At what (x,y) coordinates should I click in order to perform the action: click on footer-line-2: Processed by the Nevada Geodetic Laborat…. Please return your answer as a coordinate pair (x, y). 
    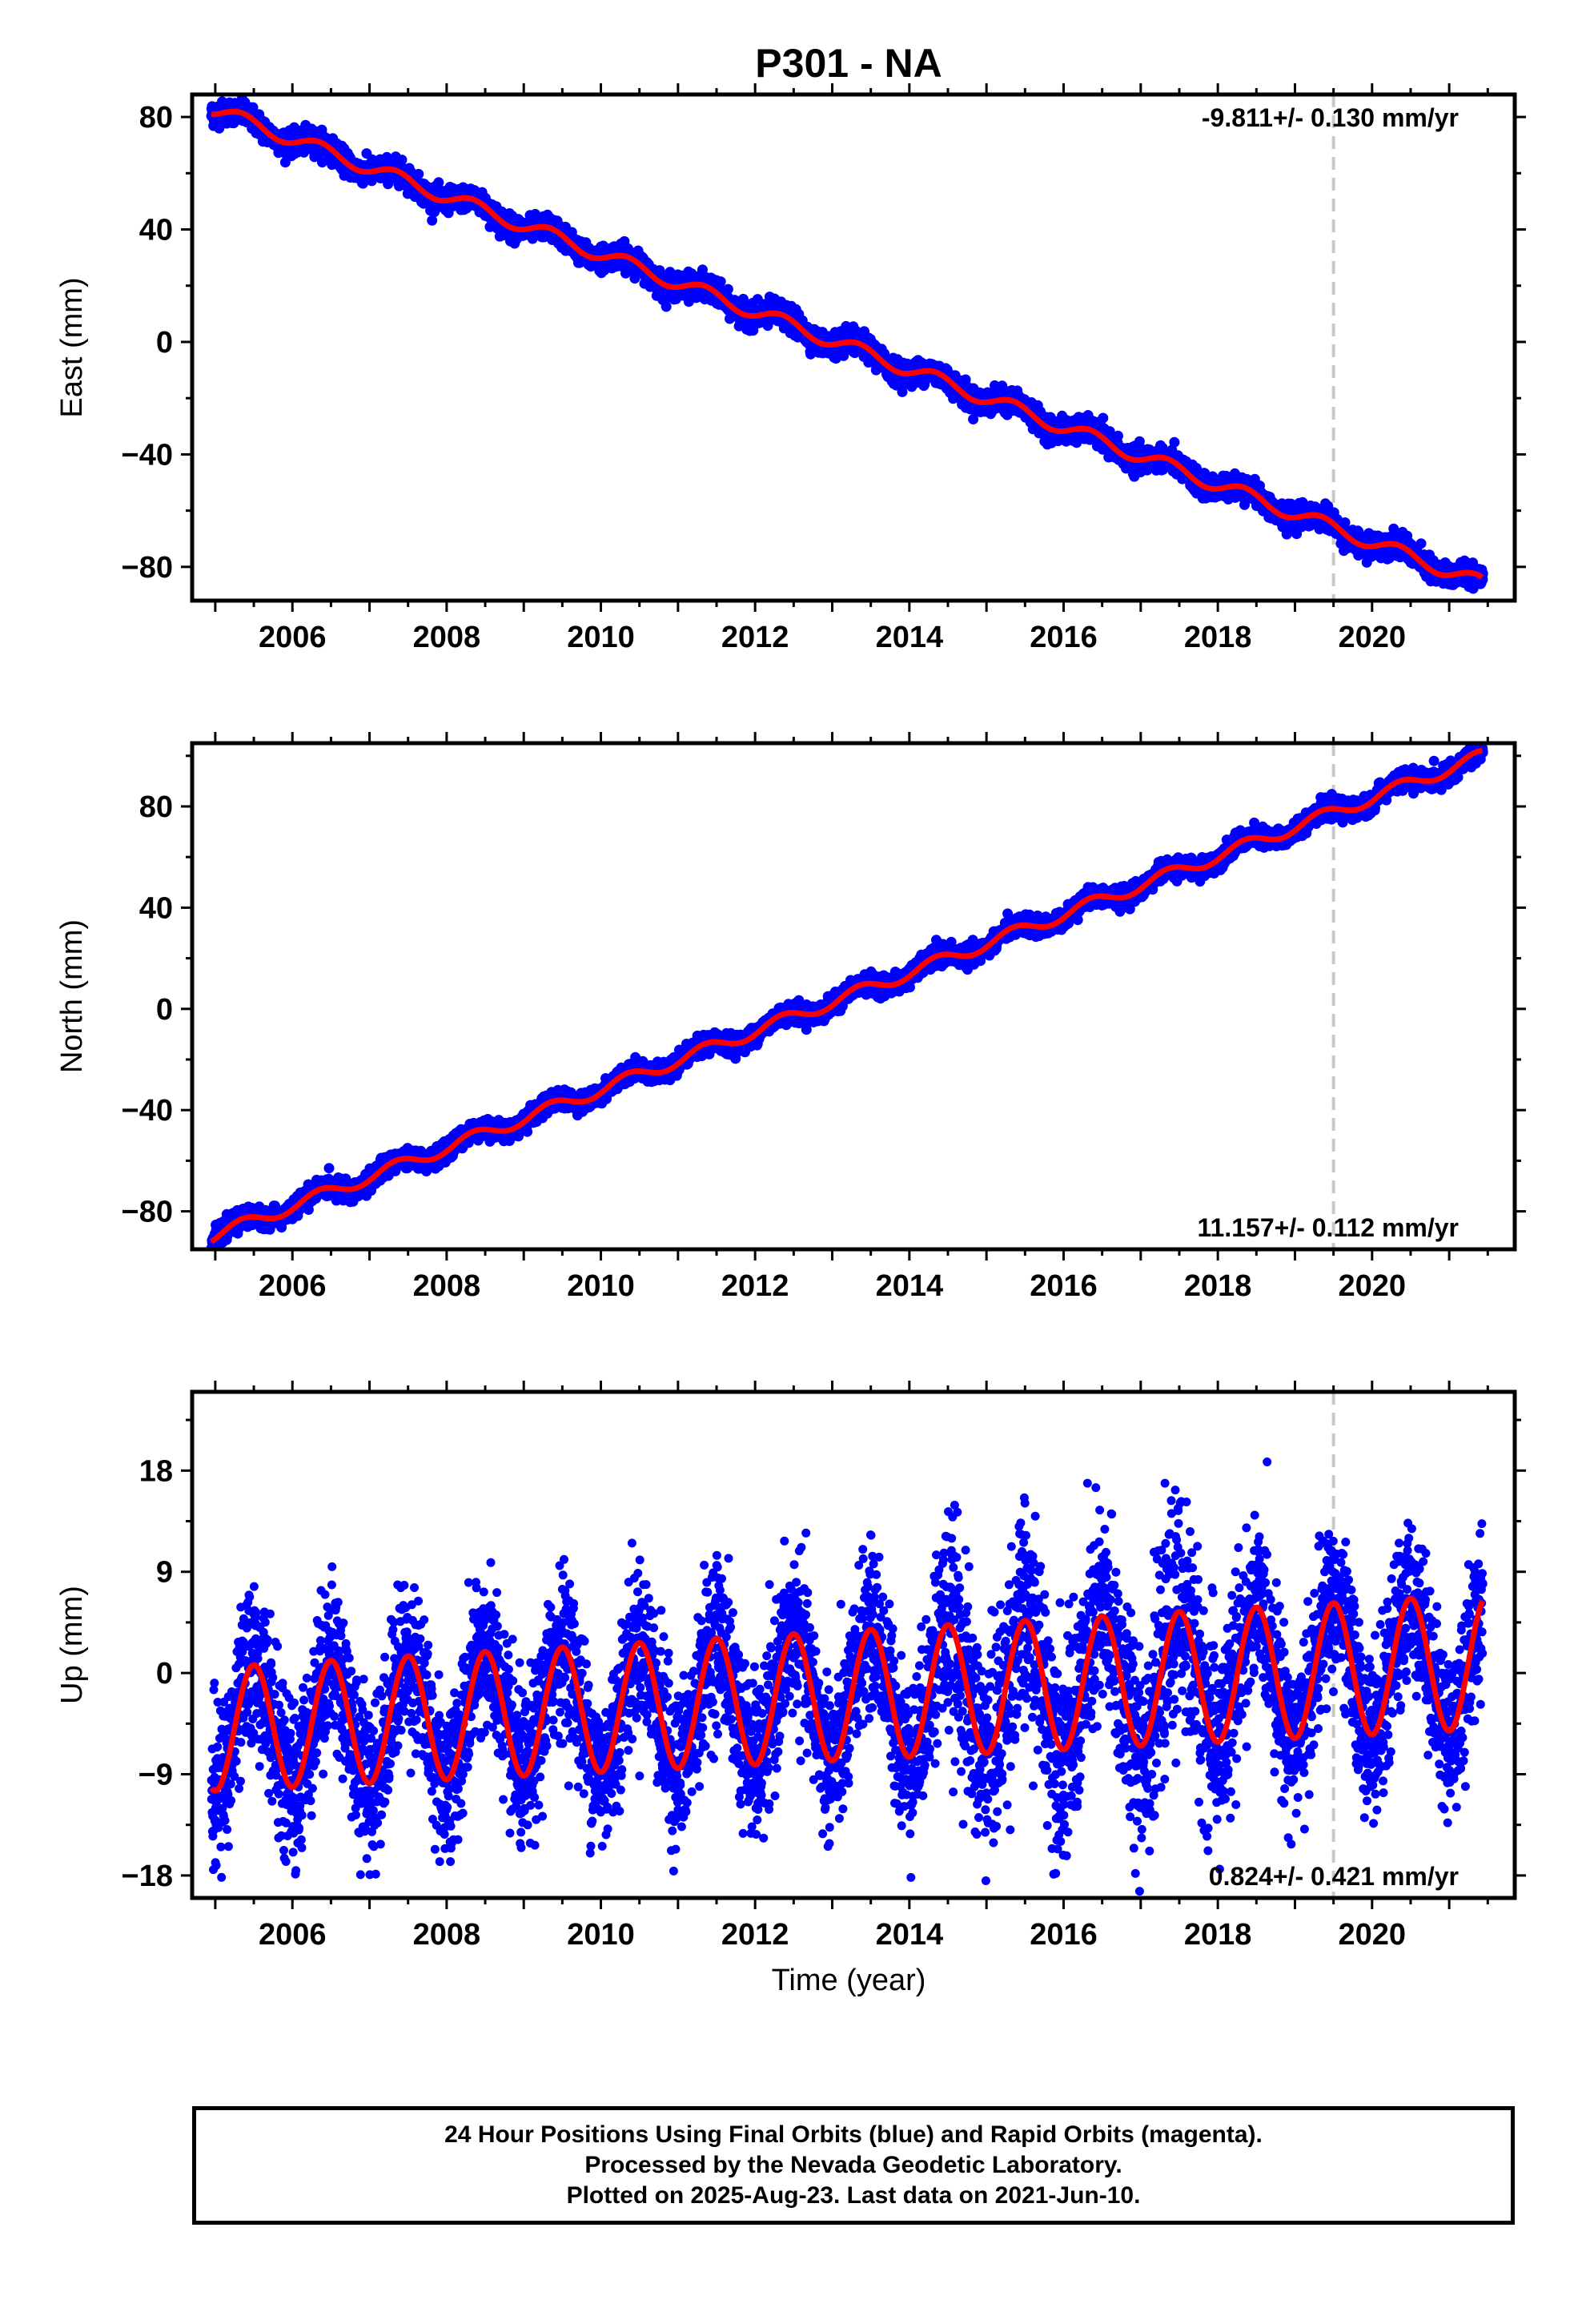
    Looking at the image, I should click on (853, 2165).